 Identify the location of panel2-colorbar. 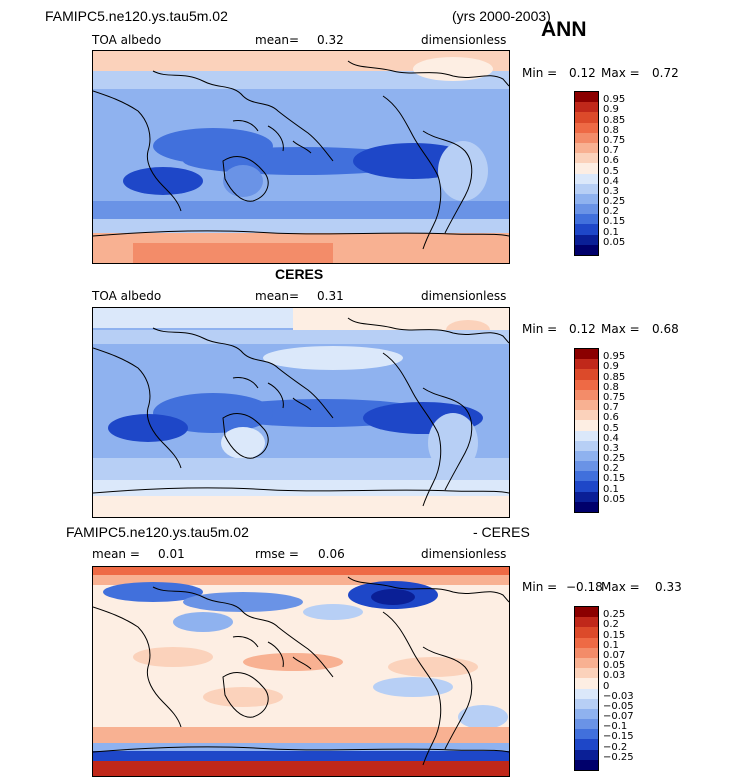
(586, 430).